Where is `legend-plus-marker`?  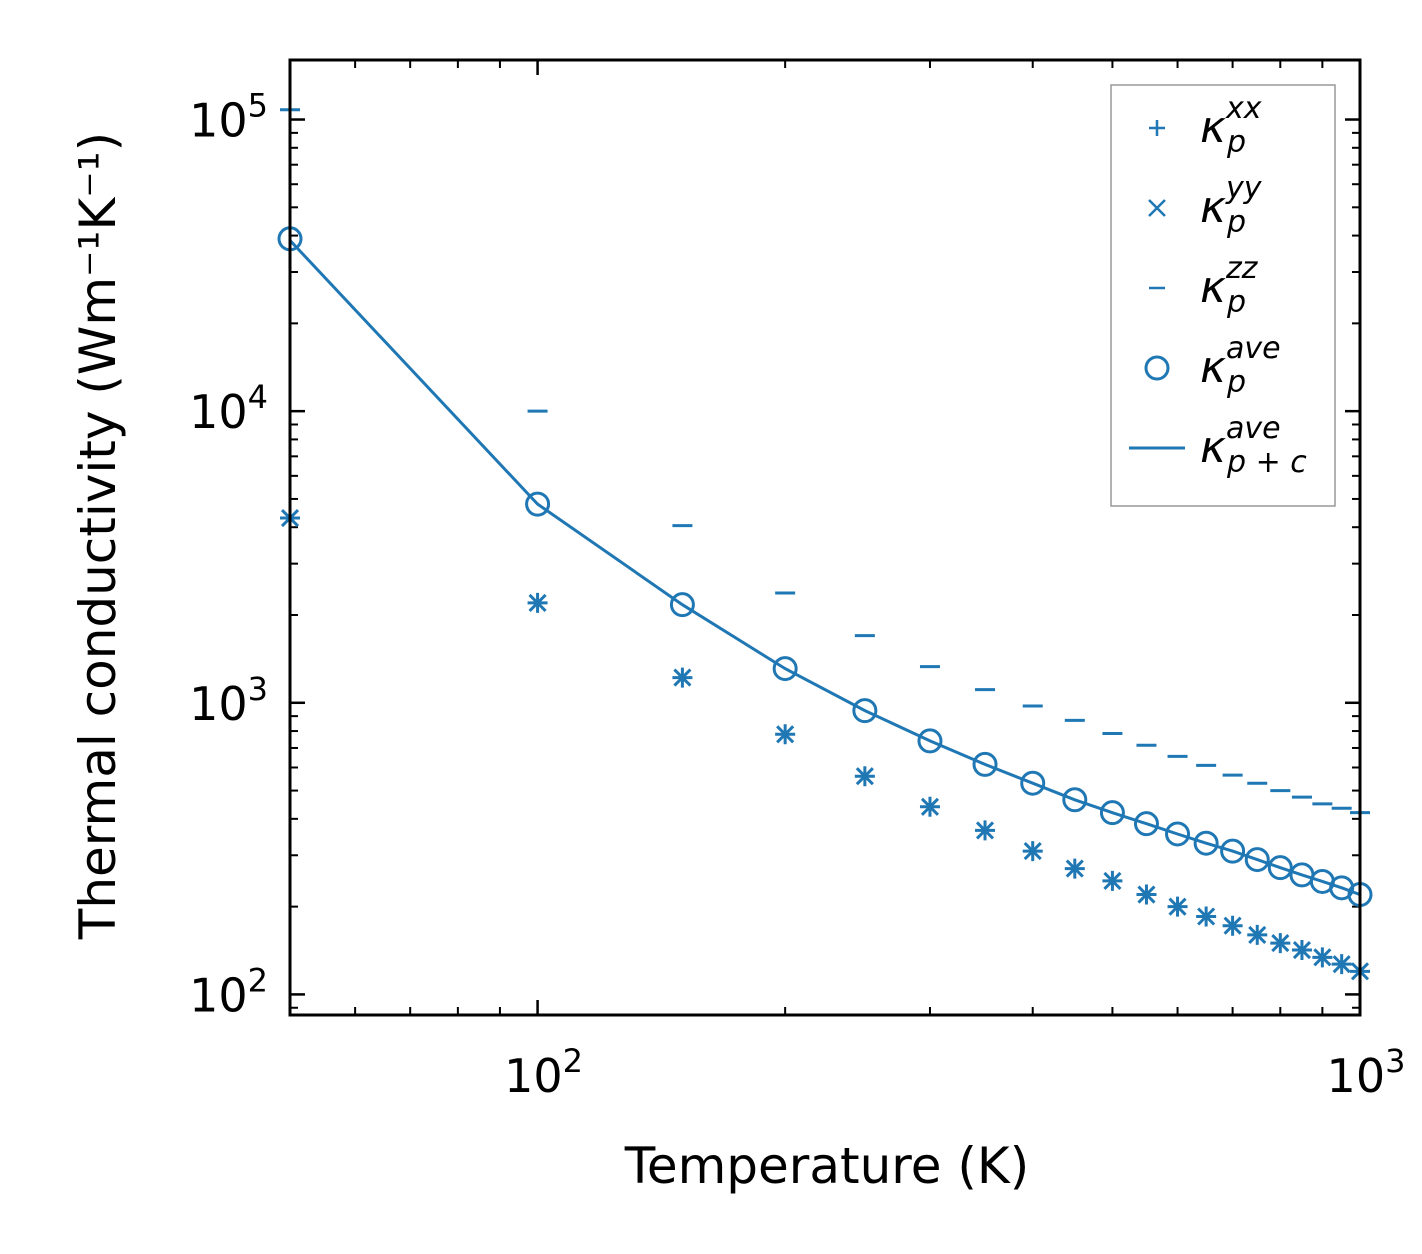
legend-plus-marker is located at coordinates (1157, 128).